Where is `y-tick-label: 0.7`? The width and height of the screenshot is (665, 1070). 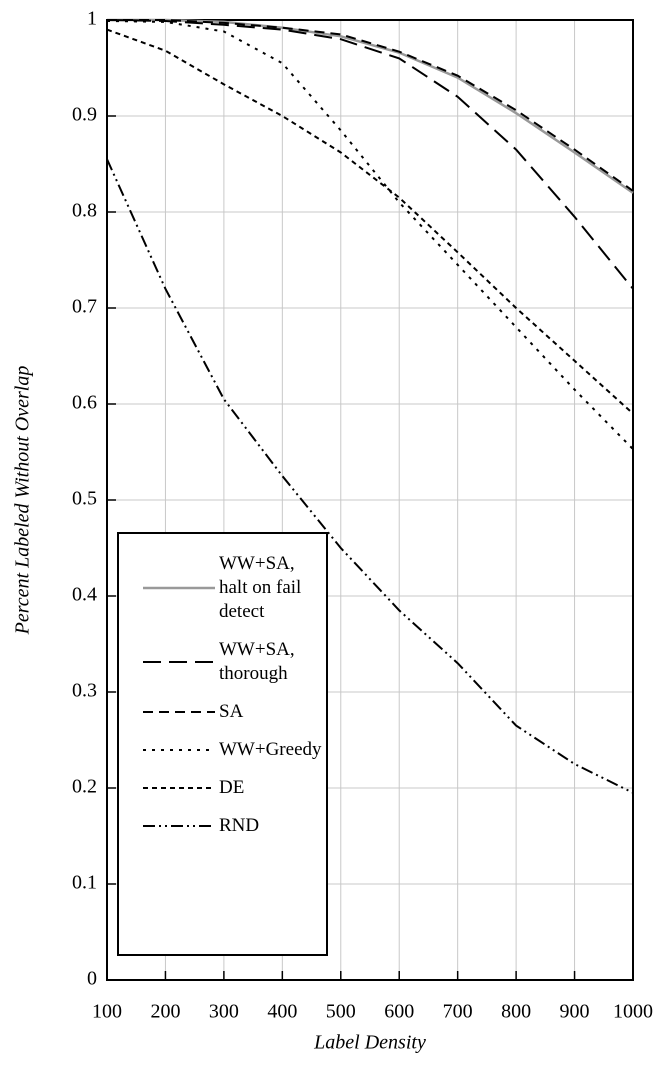 y-tick-label: 0.7 is located at coordinates (84, 307).